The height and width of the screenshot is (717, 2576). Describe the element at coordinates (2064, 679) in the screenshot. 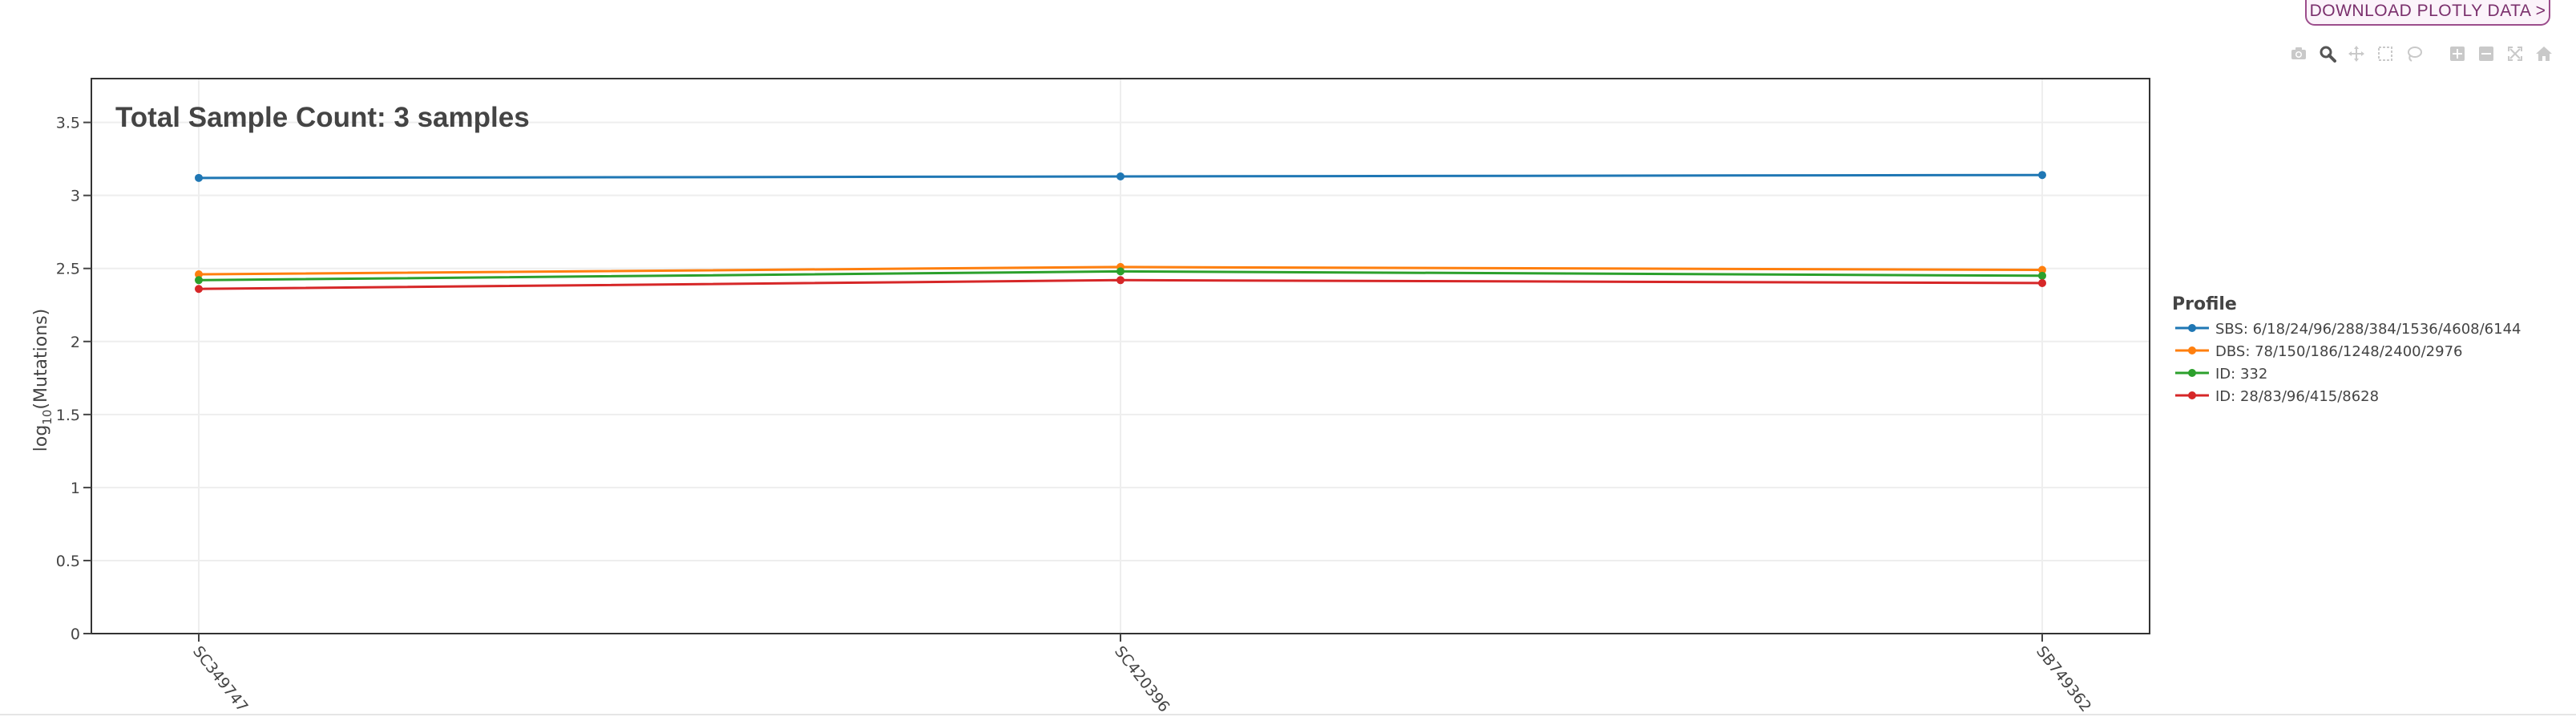

I see `x-tick-label: SB749362` at that location.